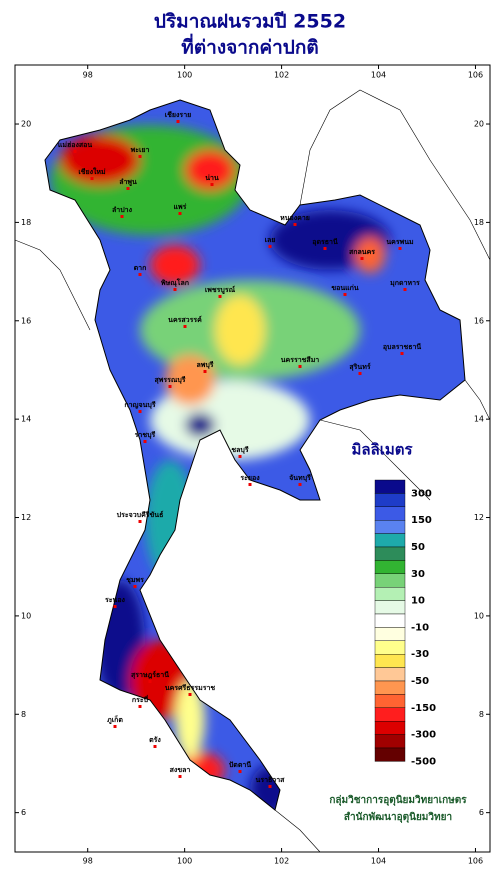  What do you see at coordinates (115, 720) in the screenshot?
I see `place-label: ภูเก็ต` at bounding box center [115, 720].